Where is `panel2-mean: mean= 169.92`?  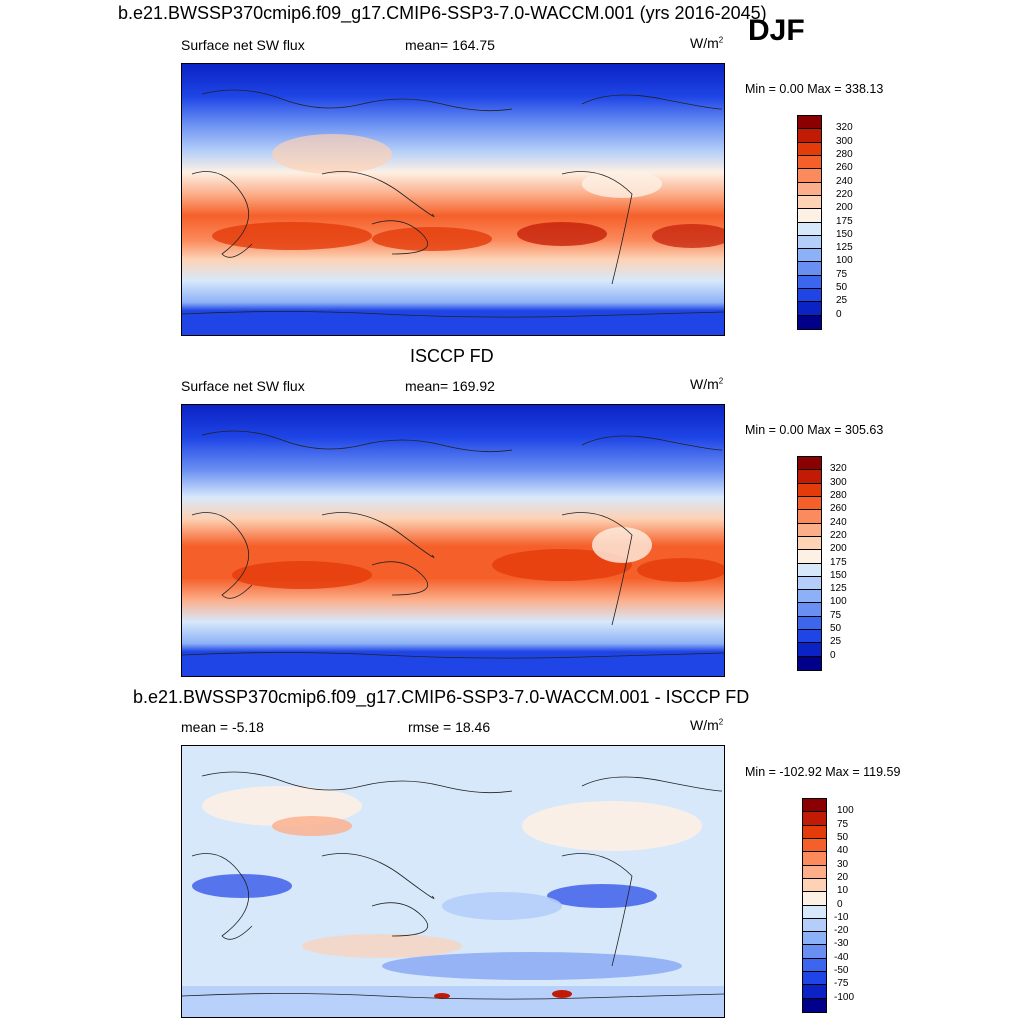 panel2-mean: mean= 169.92 is located at coordinates (450, 386).